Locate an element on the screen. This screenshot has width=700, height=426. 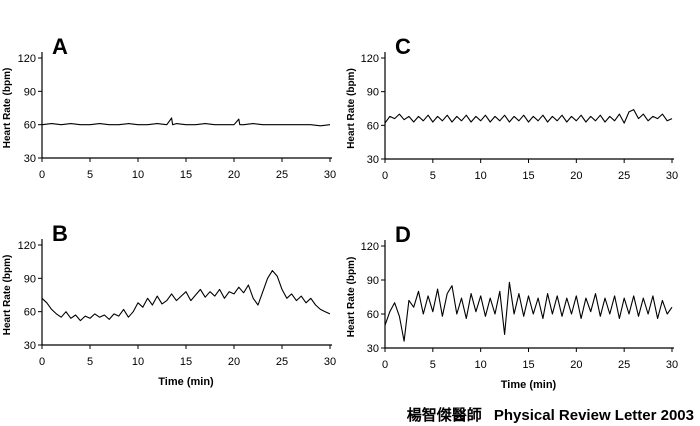
panel-label: D is located at coordinates (403, 234).